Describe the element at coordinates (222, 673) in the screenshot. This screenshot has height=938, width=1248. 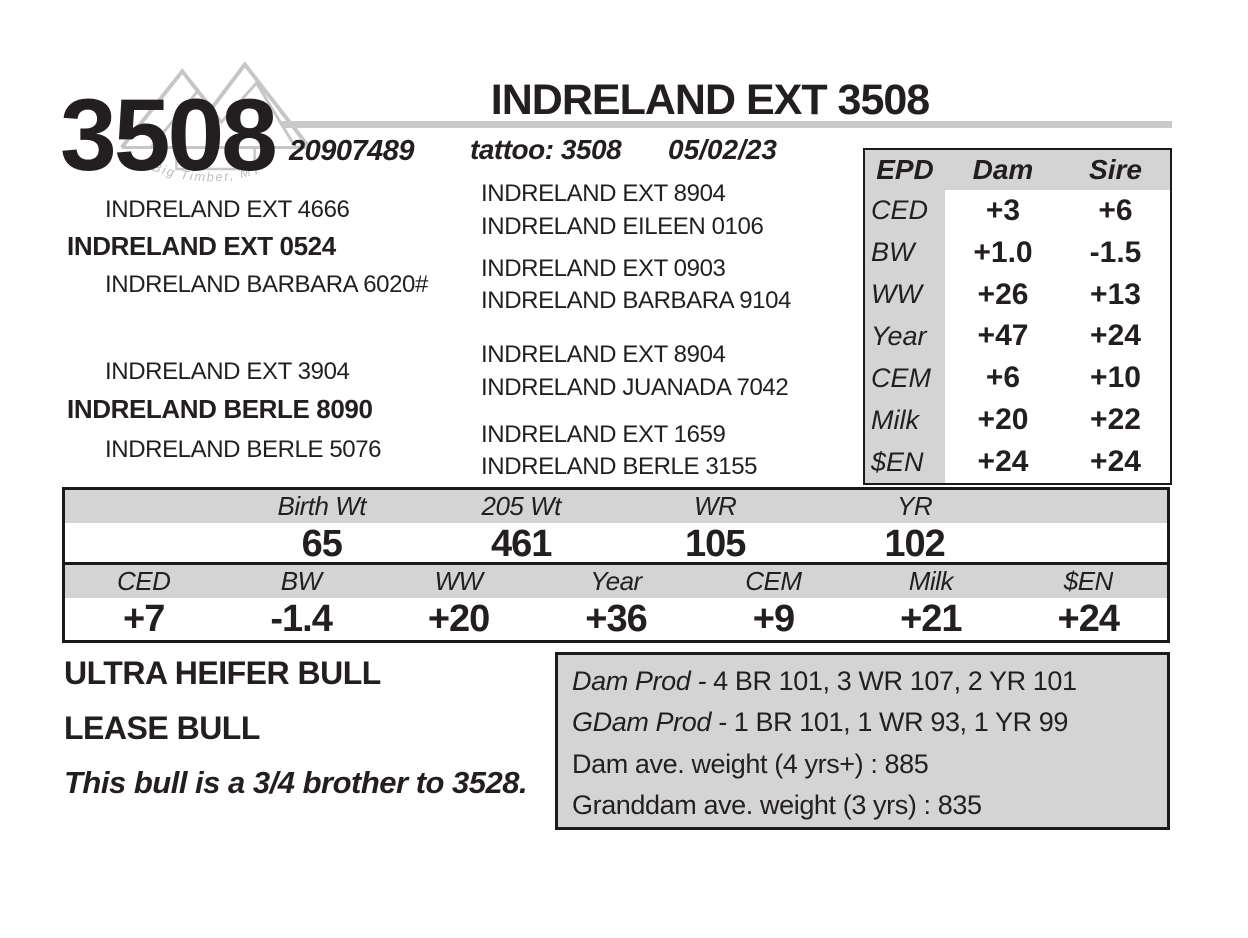
I see `note-ultra-heifer-bull: ULTRA HEIFER BULL` at that location.